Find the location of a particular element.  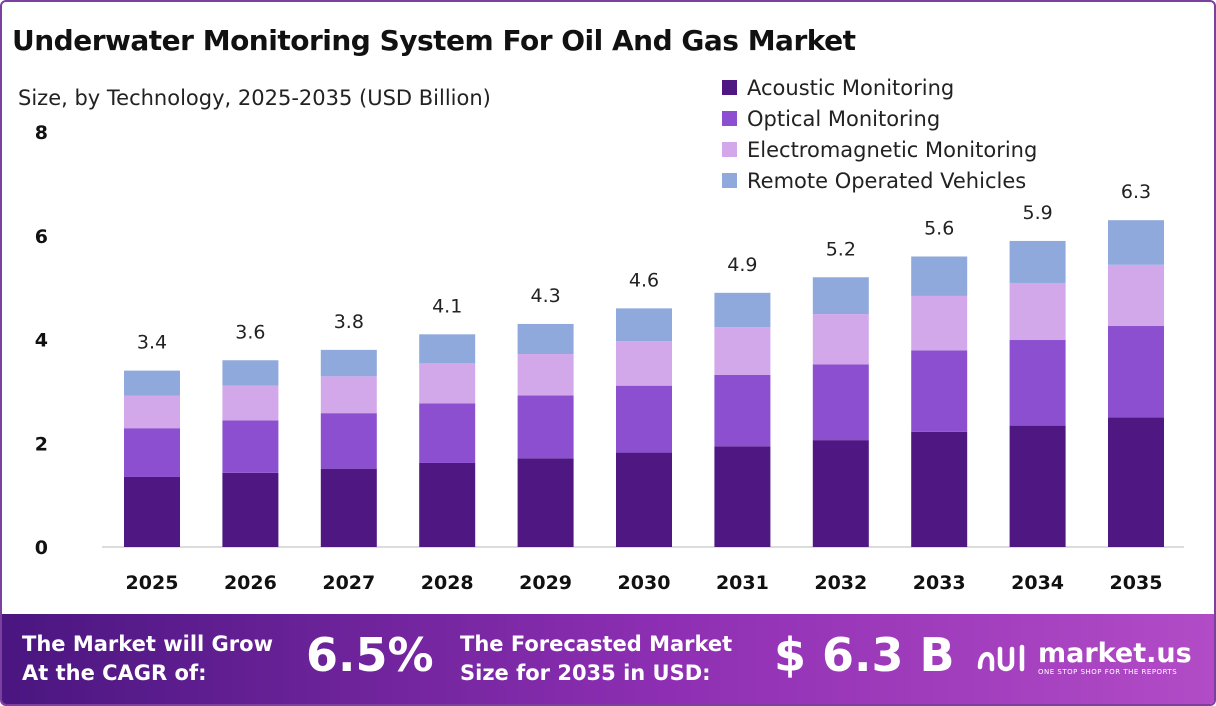

legend-label-rov: Remote Operated Vehicles is located at coordinates (887, 180).